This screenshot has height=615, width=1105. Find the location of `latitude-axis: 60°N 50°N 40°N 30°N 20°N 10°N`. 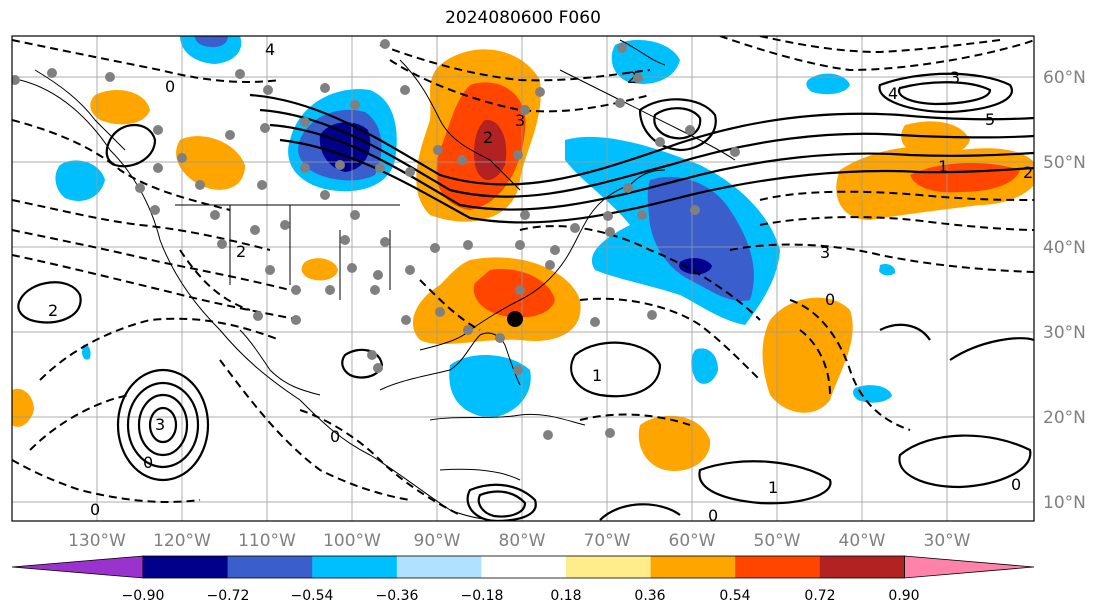

latitude-axis: 60°N 50°N 40°N 30°N 20°N 10°N is located at coordinates (1064, 290).